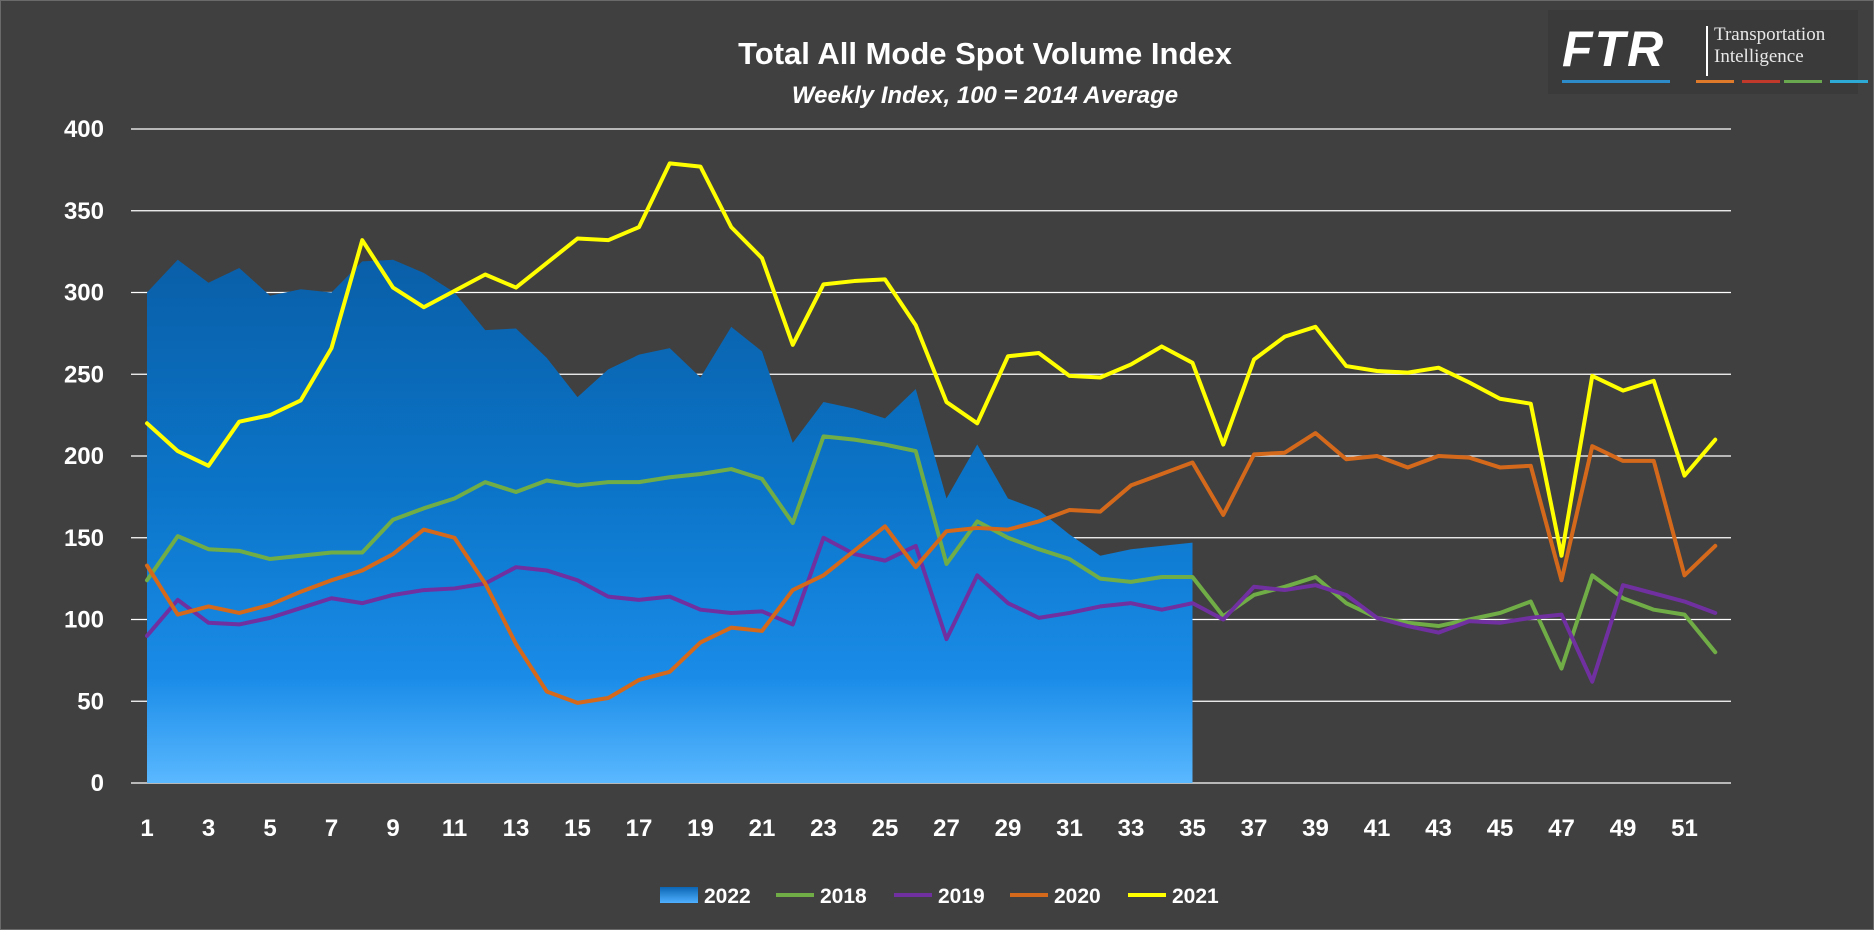 The width and height of the screenshot is (1874, 930). I want to click on y-tick-label: 400, so click(84, 129).